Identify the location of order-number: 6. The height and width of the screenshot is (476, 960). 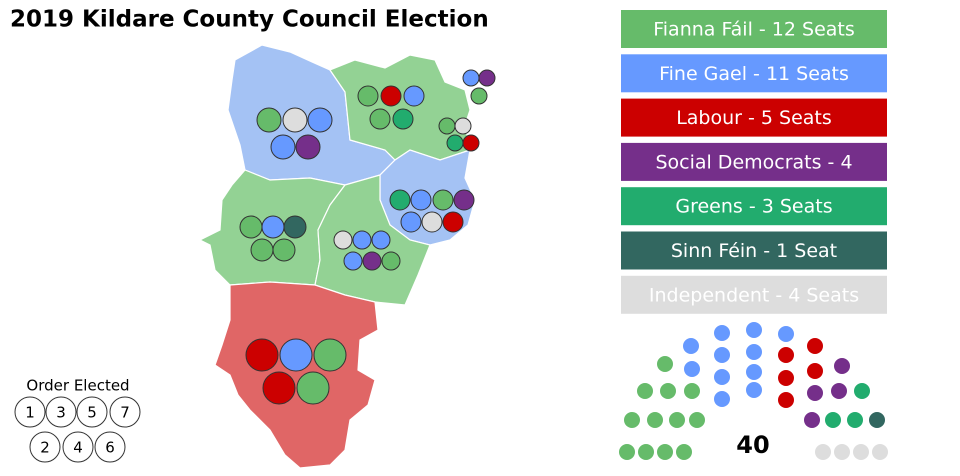
(110, 448).